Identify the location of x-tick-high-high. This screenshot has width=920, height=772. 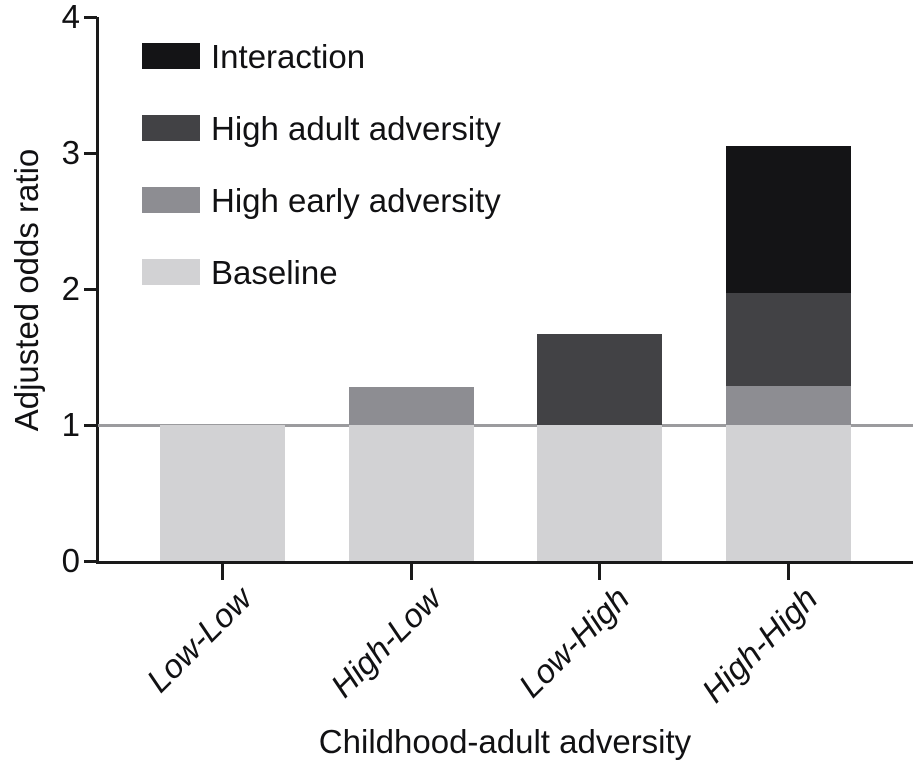
(788, 572).